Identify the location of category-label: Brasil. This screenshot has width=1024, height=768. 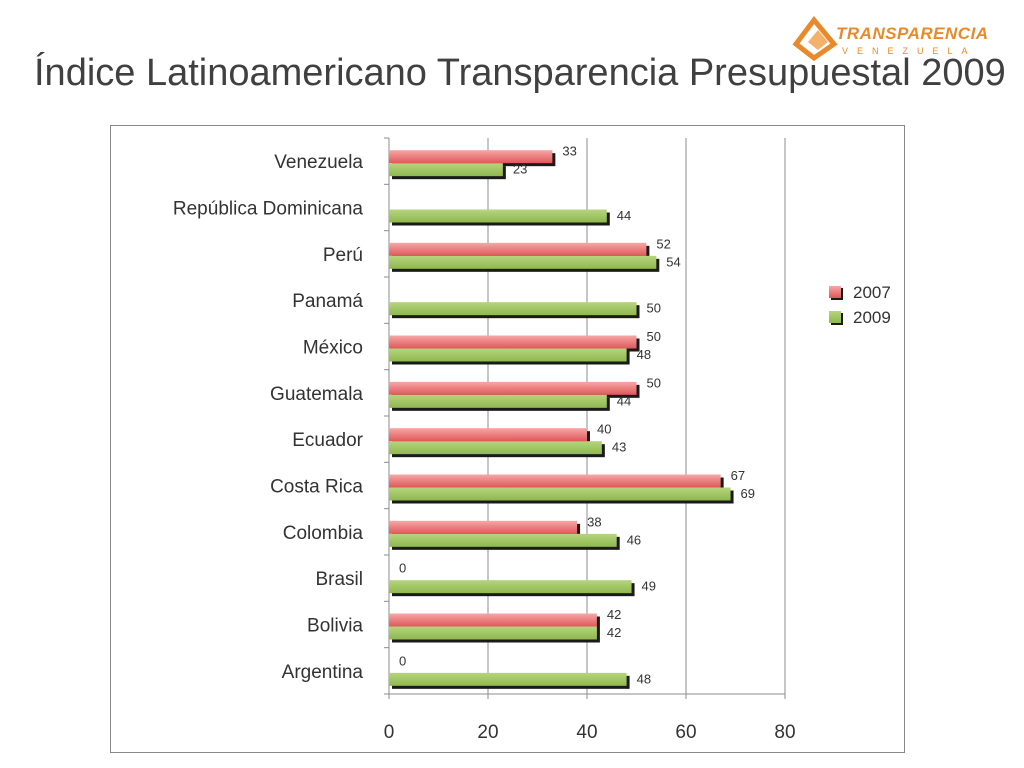
(339, 579).